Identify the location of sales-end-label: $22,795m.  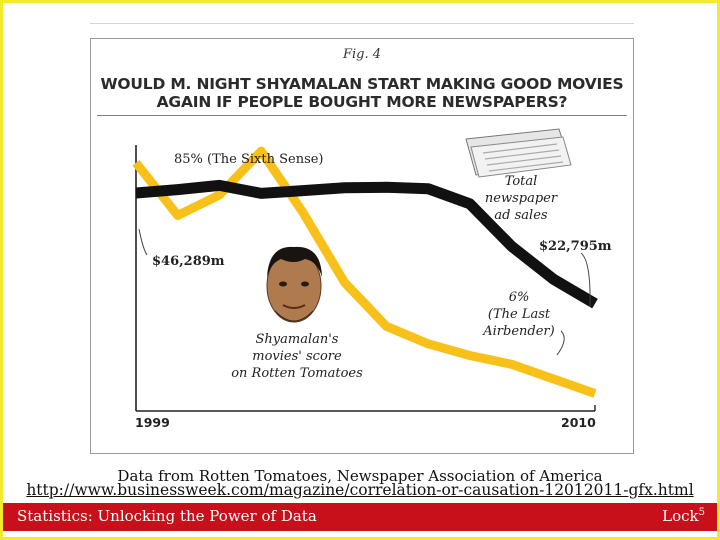
(575, 246).